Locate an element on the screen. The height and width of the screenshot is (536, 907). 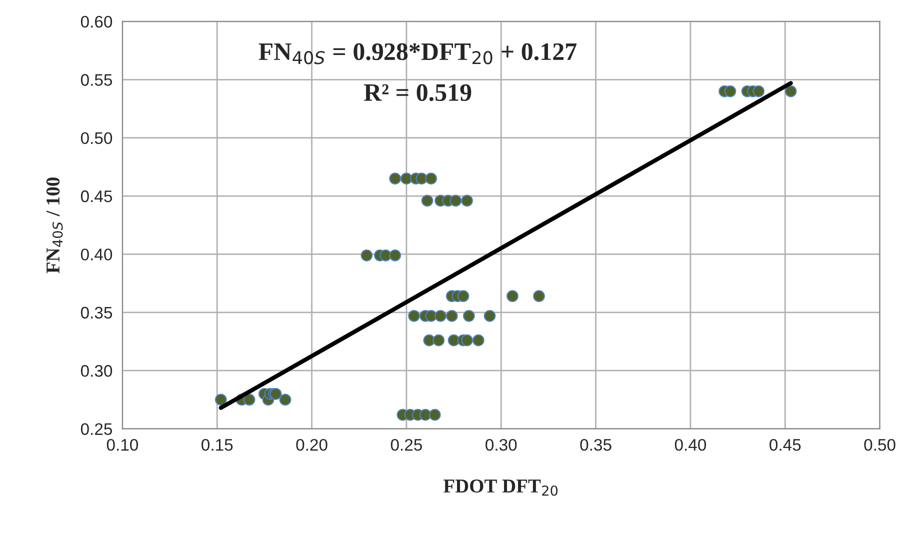
y-tick-label: 0.50 is located at coordinates (96, 138).